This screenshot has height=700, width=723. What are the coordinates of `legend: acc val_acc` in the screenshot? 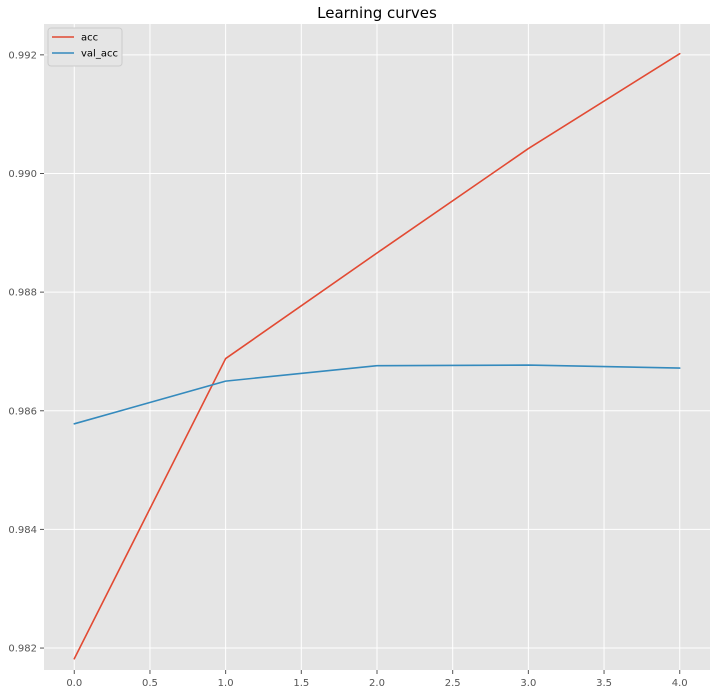 It's located at (85, 47).